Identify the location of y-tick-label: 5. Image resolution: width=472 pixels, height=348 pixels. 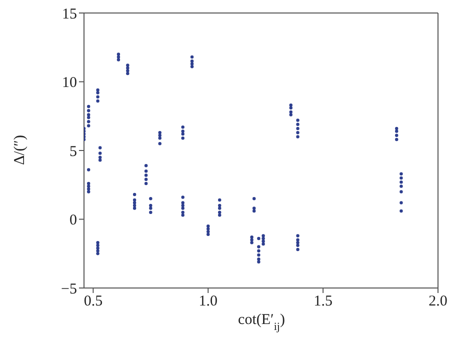
(73, 152).